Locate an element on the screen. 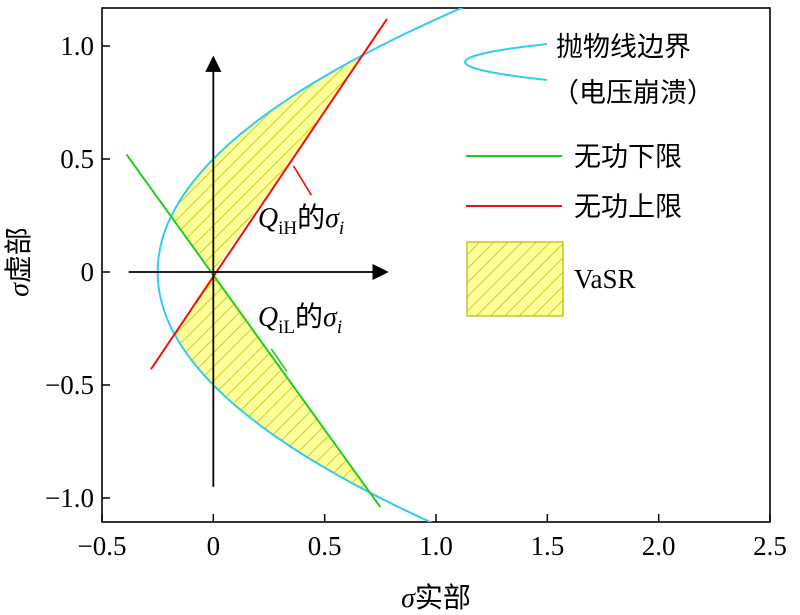  y-tick-label: 0.5 is located at coordinates (77, 159).